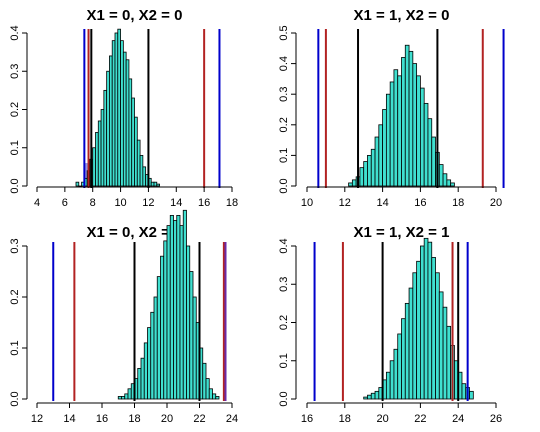 The height and width of the screenshot is (432, 540). I want to click on x-tick-label: 24, so click(458, 419).